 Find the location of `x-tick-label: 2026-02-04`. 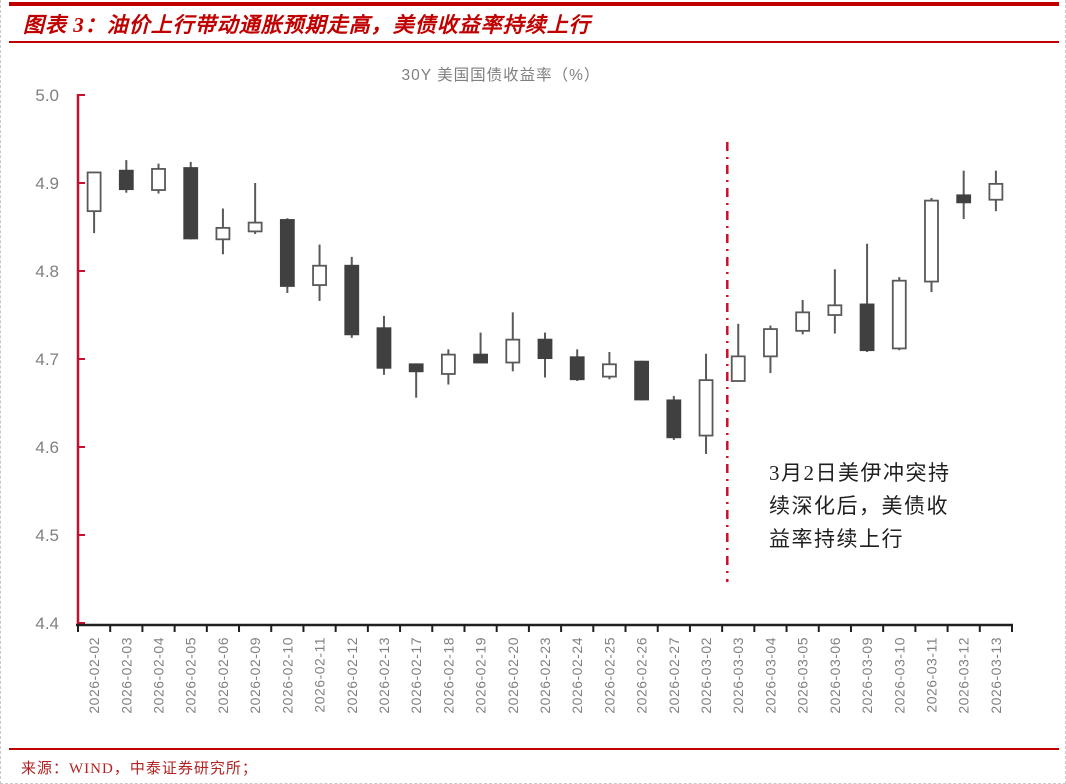

x-tick-label: 2026-02-04 is located at coordinates (159, 675).